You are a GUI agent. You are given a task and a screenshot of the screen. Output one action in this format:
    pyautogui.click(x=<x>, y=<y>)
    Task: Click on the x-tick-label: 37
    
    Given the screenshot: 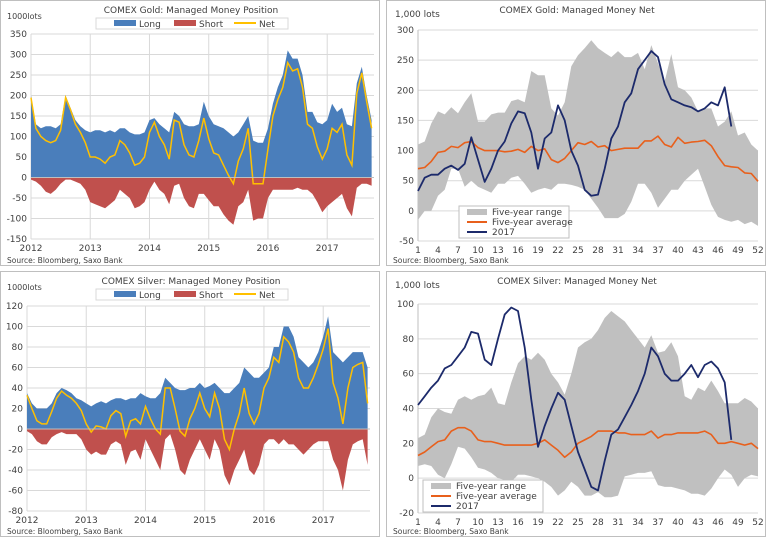 What is the action you would take?
    pyautogui.click(x=657, y=523)
    